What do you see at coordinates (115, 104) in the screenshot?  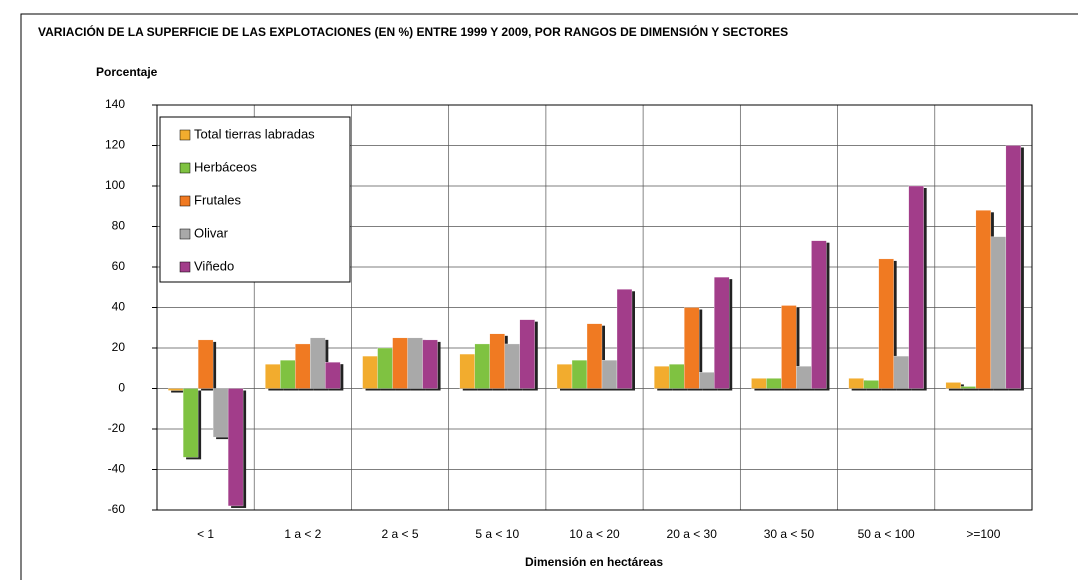 I see `y-tick-label: 140` at bounding box center [115, 104].